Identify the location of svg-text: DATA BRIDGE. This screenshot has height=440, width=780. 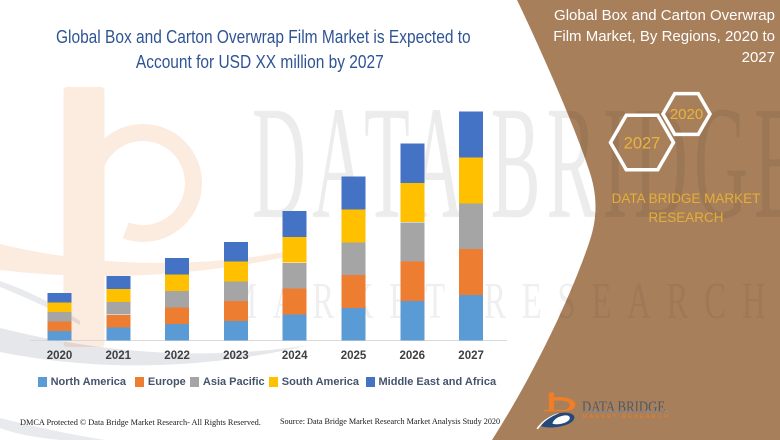
(623, 408).